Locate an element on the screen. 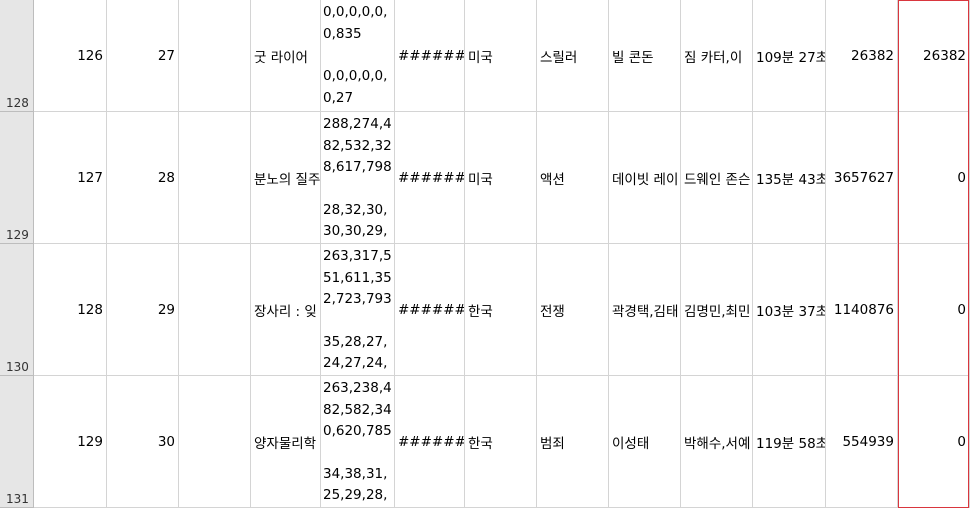  cell-director-text: 곽경택,김태 is located at coordinates (645, 311).